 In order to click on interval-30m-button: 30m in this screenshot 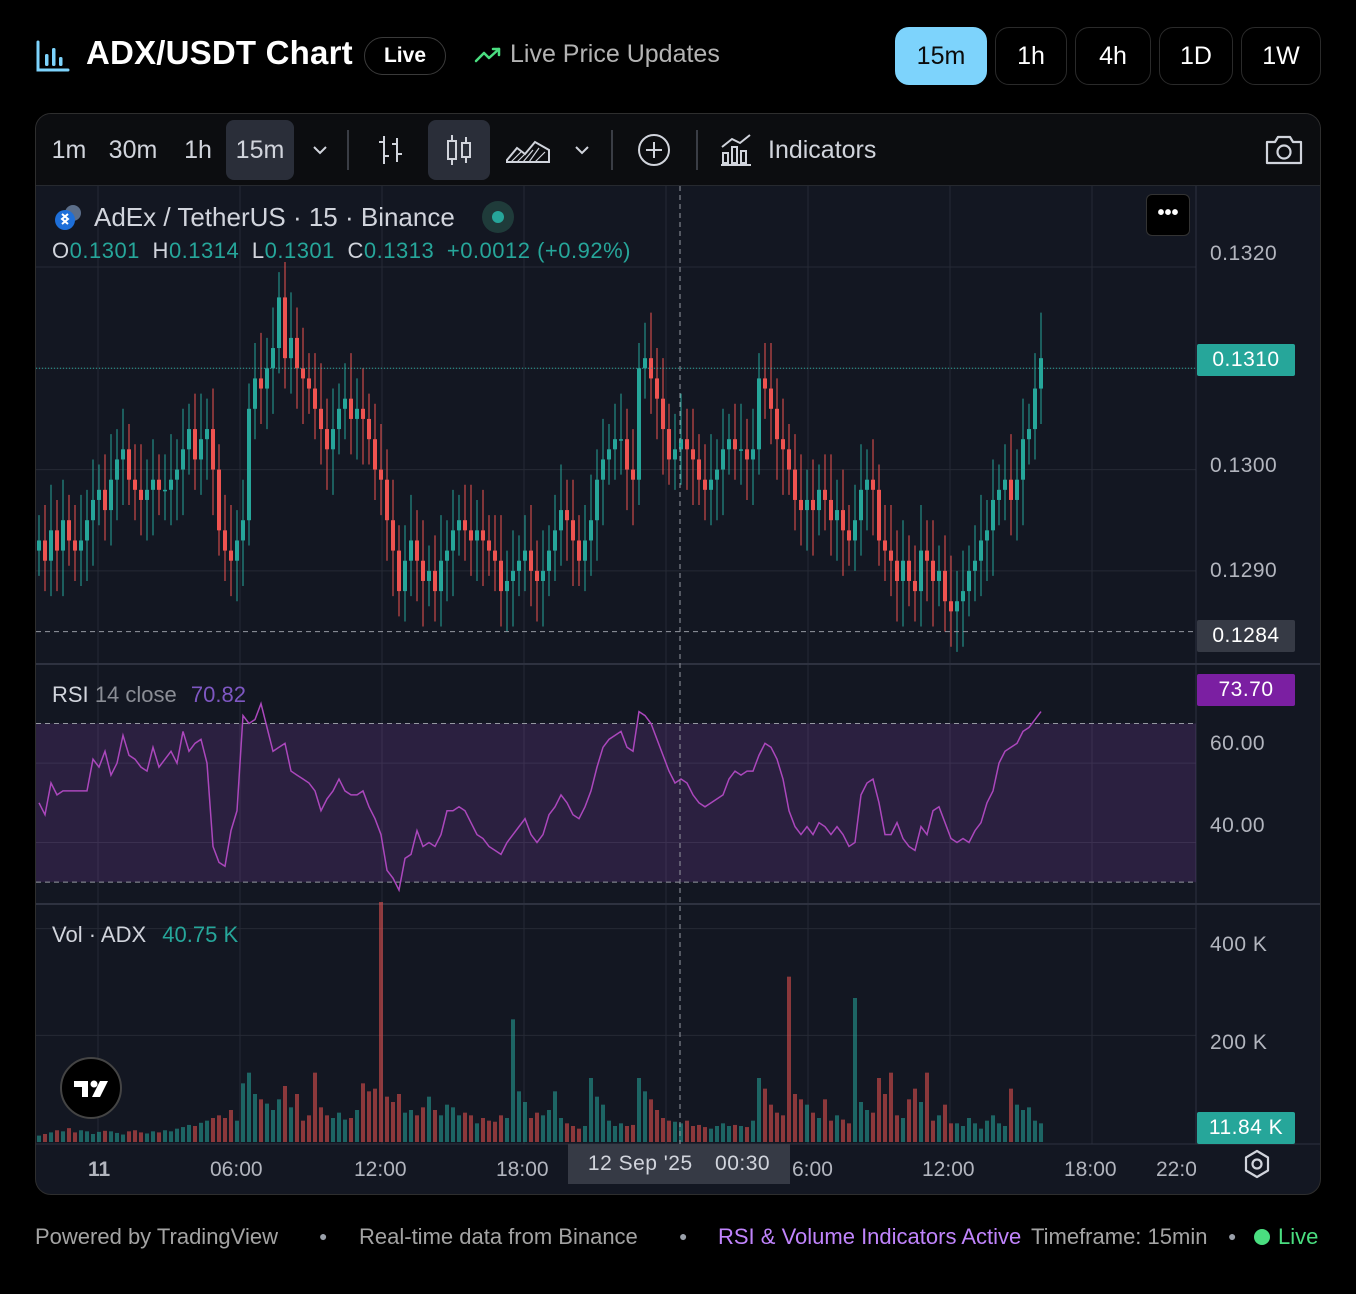, I will do `click(133, 149)`.